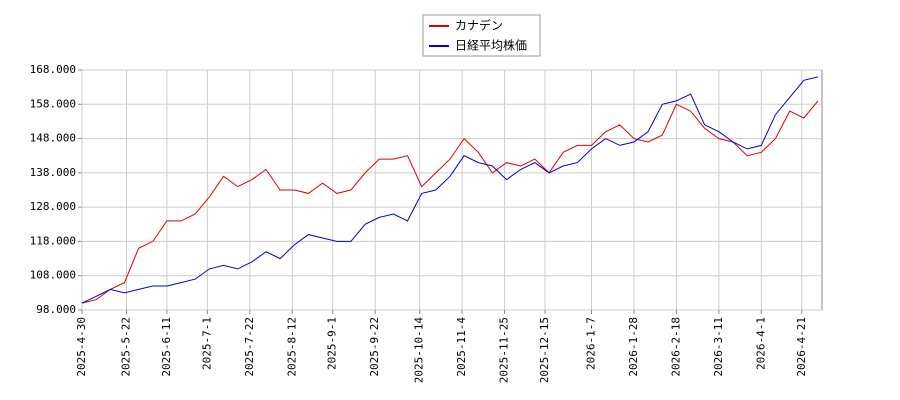  What do you see at coordinates (461, 347) in the screenshot?
I see `x-tick-label: 2025-11-4` at bounding box center [461, 347].